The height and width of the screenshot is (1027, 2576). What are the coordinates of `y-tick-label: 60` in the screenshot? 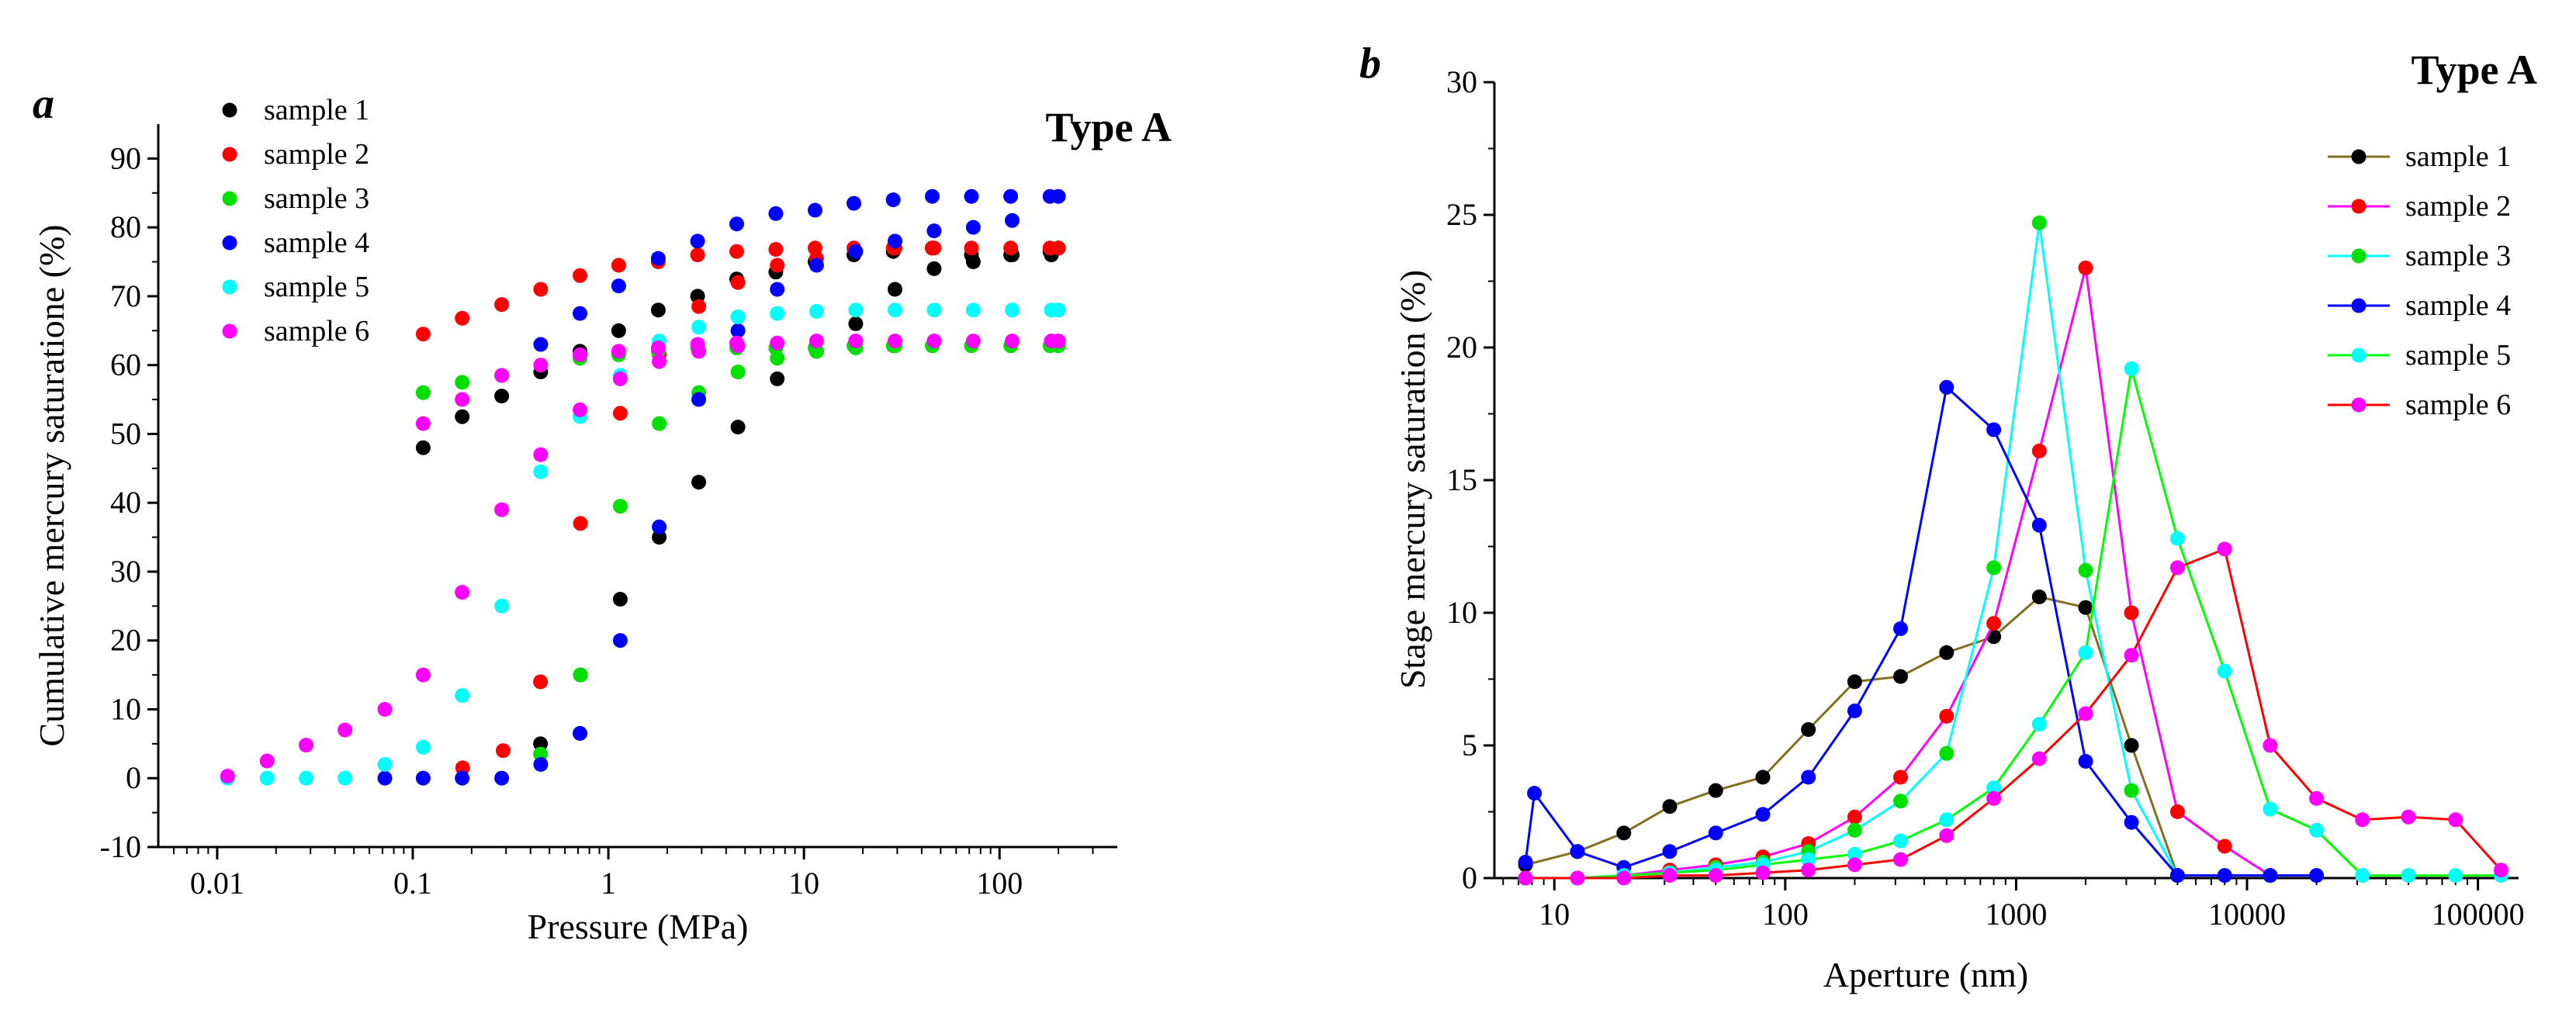 It's located at (125, 365).